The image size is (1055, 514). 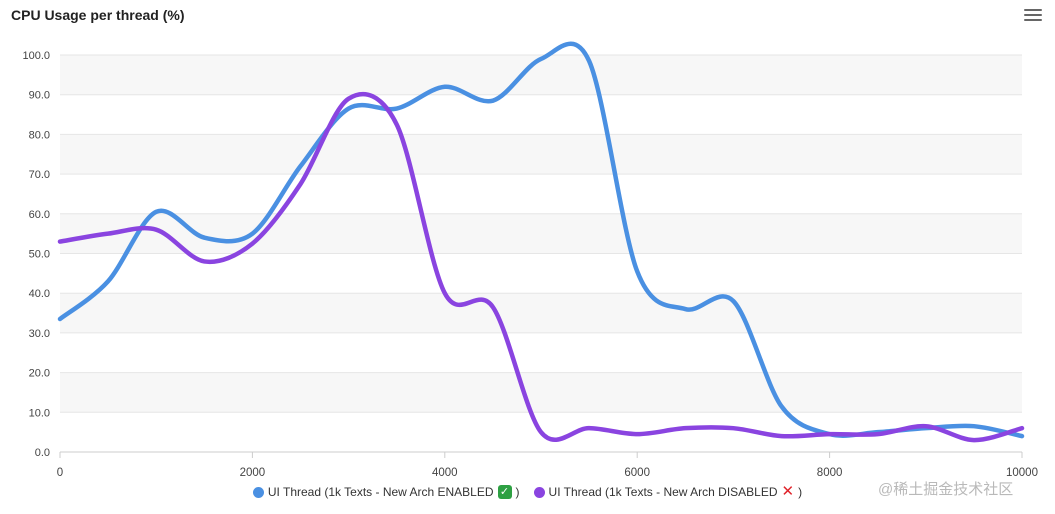 What do you see at coordinates (39, 255) in the screenshot?
I see `y-tick-label: 50.0` at bounding box center [39, 255].